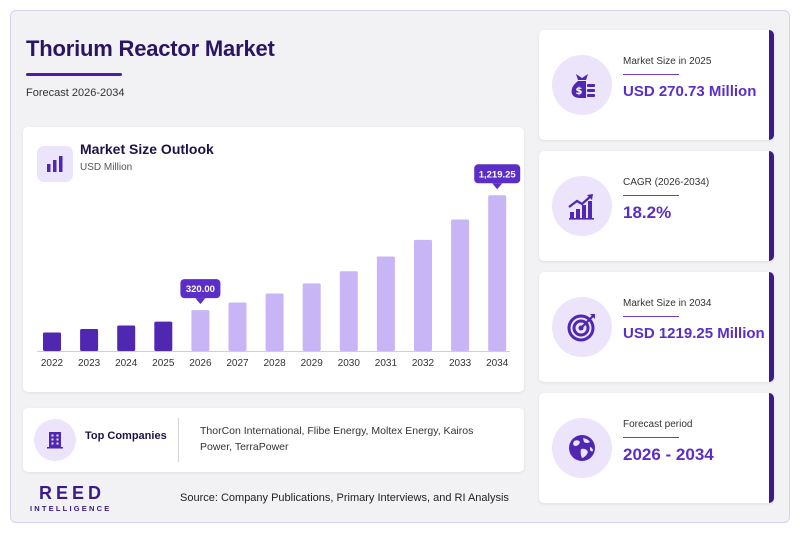 The image size is (800, 533). What do you see at coordinates (348, 311) in the screenshot?
I see `bar-2030` at bounding box center [348, 311].